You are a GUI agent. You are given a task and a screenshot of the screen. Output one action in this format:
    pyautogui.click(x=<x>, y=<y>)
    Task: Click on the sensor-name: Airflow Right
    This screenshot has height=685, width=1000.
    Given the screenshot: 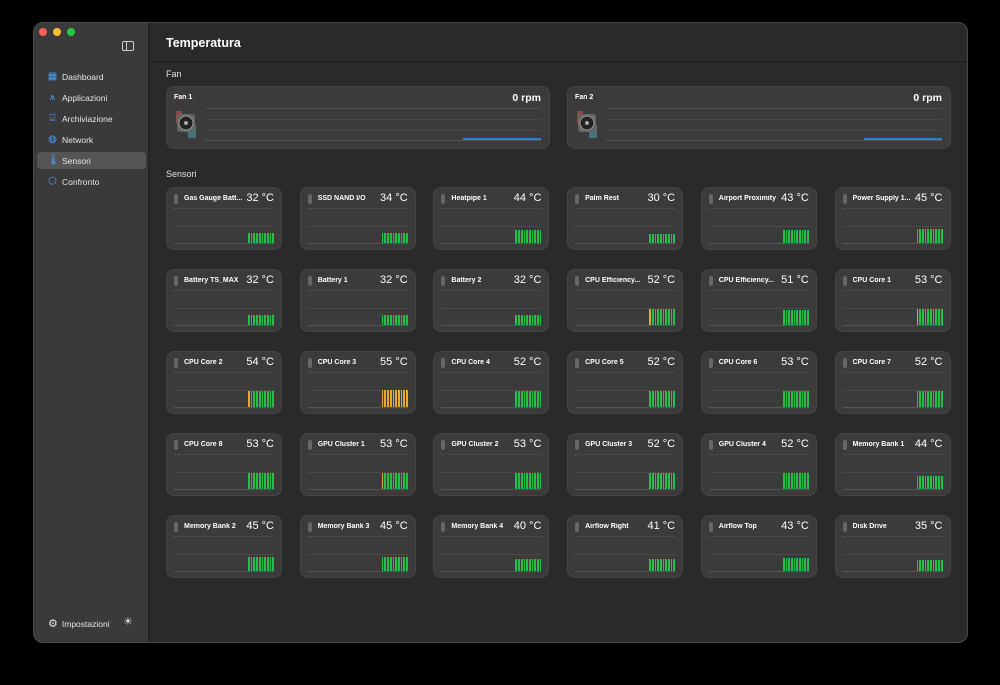 What is the action you would take?
    pyautogui.click(x=607, y=526)
    